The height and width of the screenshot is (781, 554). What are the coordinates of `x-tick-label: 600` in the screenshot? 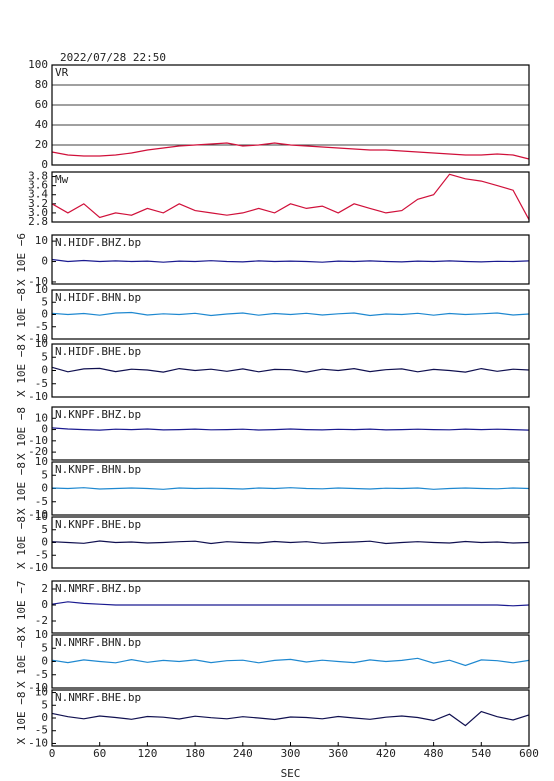 It's located at (529, 753).